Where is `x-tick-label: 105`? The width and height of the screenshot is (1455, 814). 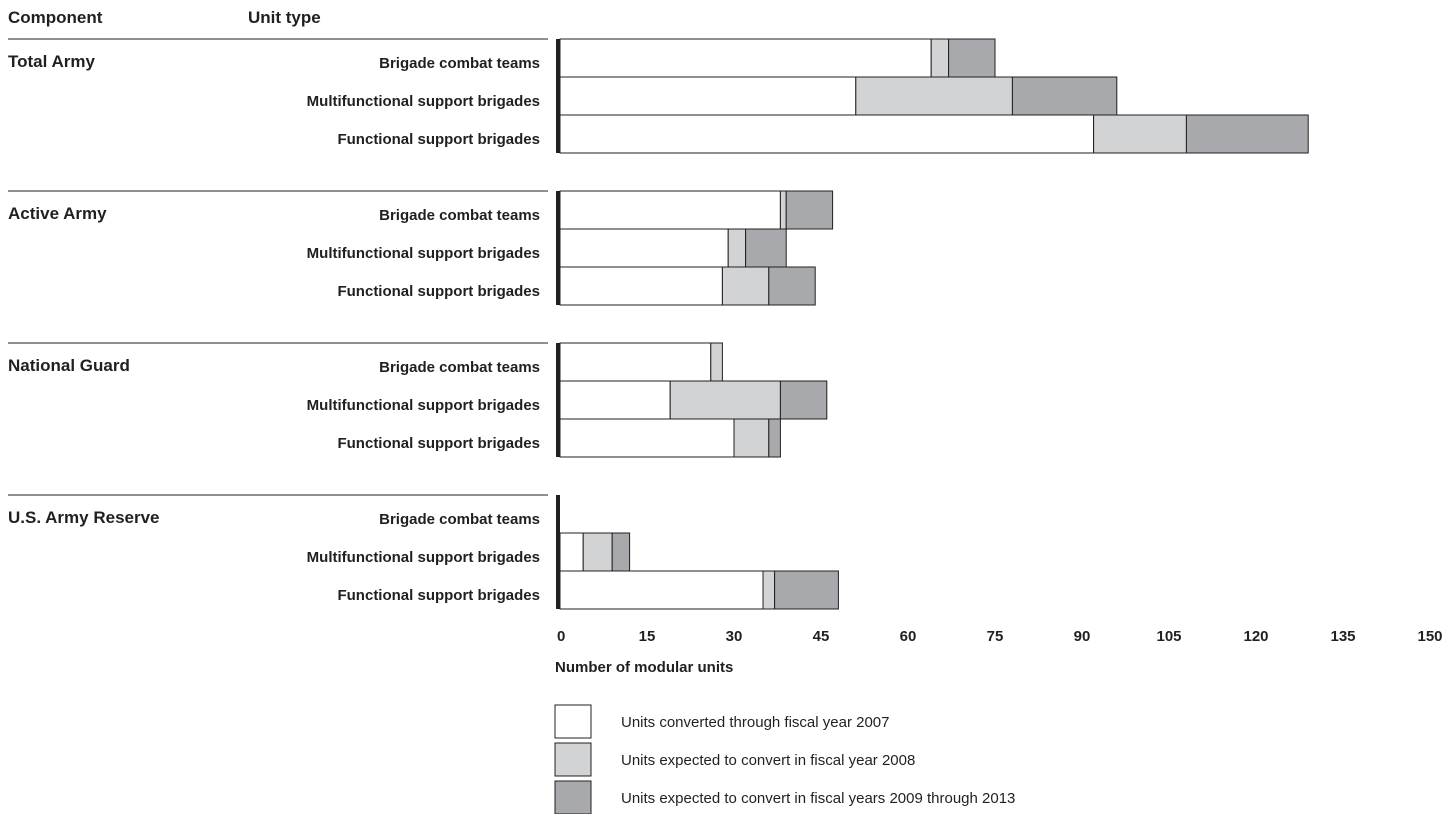
x-tick-label: 105 is located at coordinates (1168, 636).